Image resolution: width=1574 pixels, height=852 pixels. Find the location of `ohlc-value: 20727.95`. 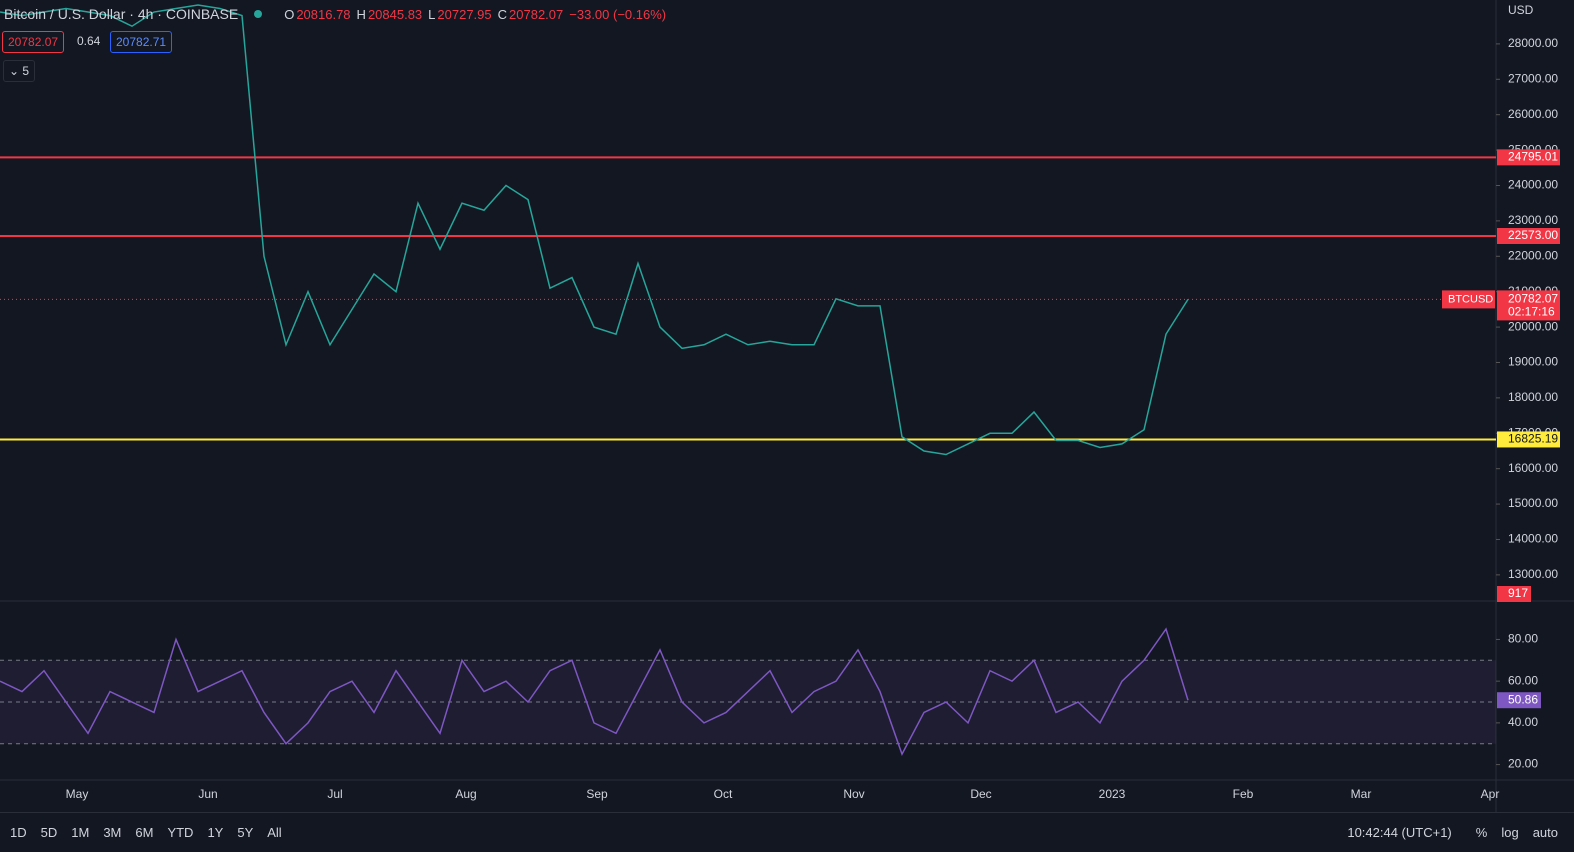

ohlc-value: 20727.95 is located at coordinates (464, 14).